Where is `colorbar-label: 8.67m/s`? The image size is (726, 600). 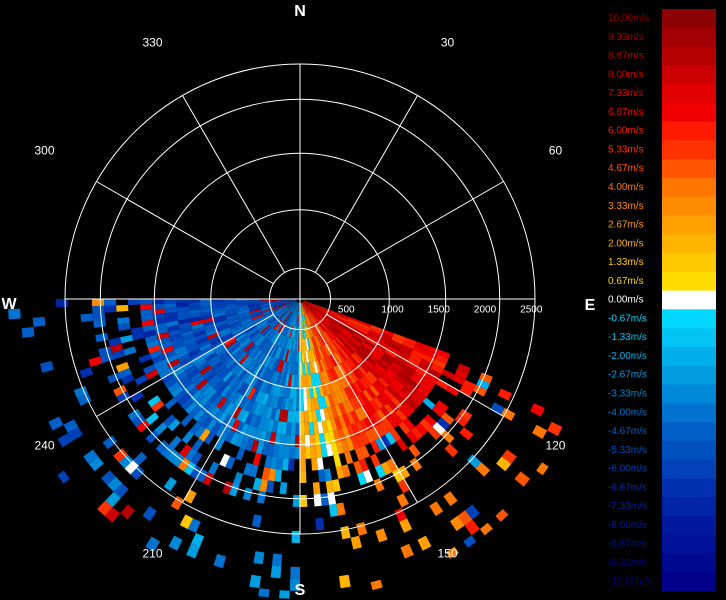 colorbar-label: 8.67m/s is located at coordinates (626, 56).